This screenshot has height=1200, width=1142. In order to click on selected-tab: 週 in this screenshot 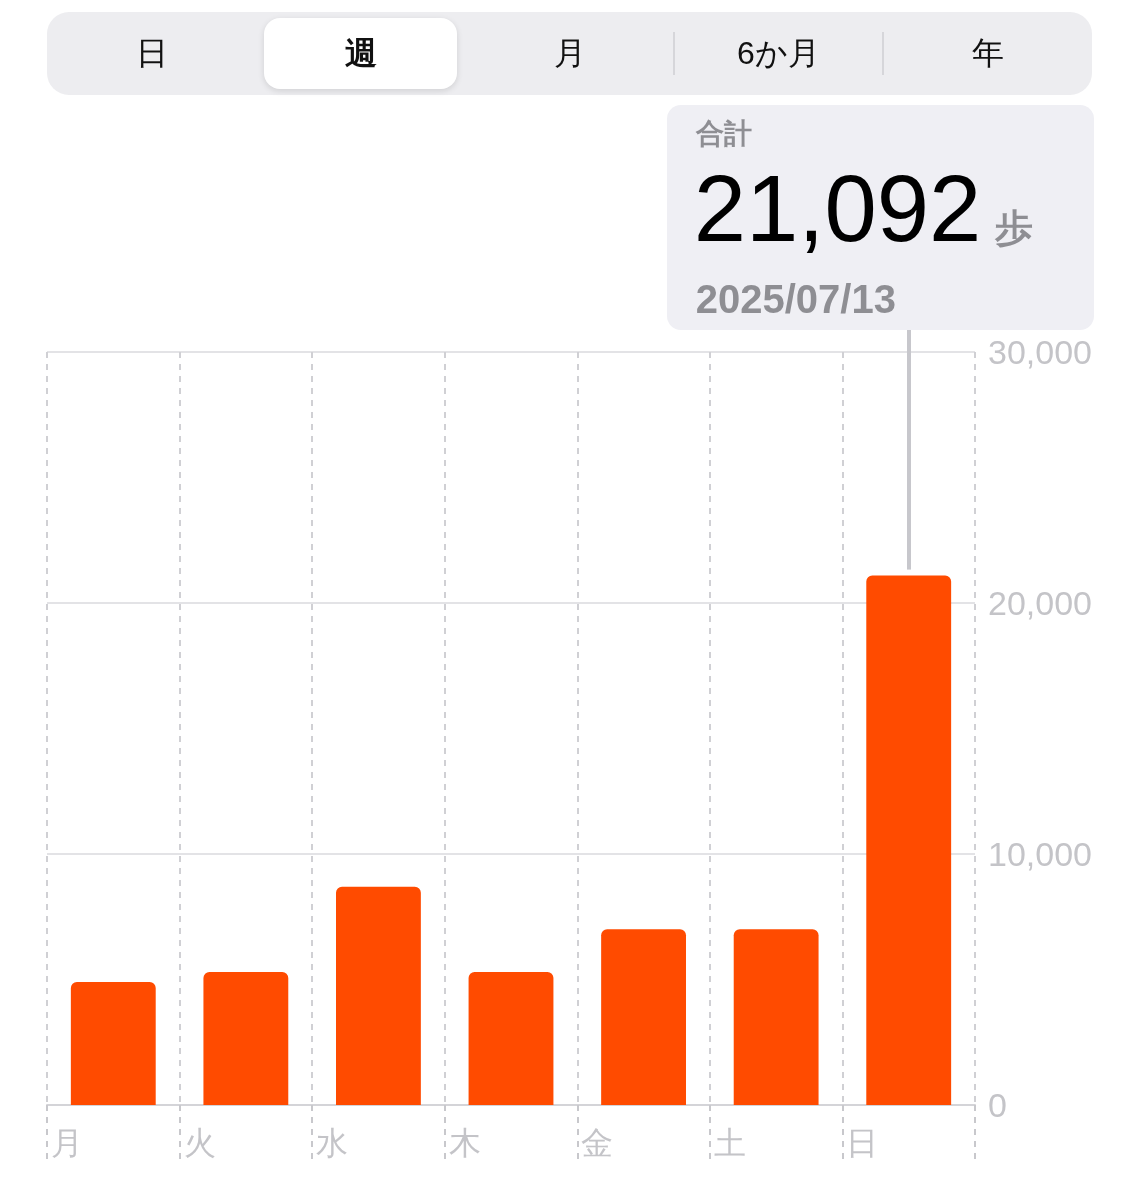, I will do `click(360, 53)`.